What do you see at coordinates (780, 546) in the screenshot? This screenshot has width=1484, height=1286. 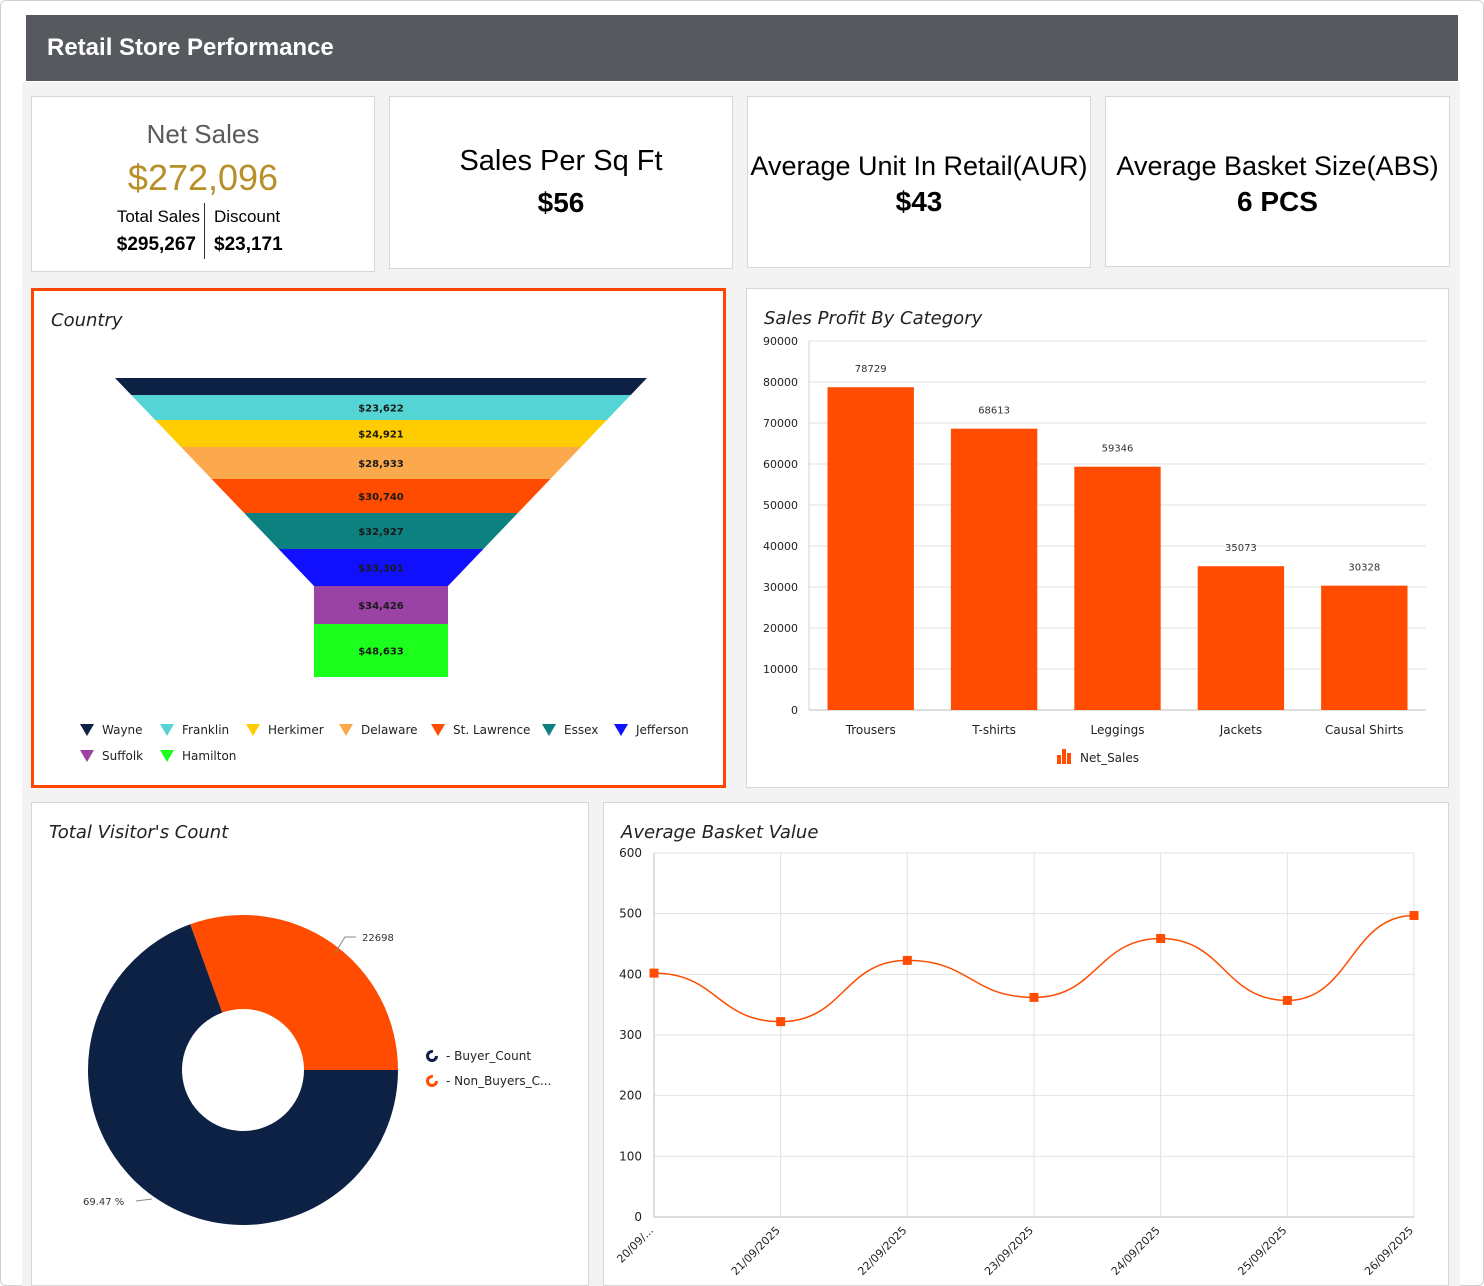 I see `y-tick-label: 40000` at bounding box center [780, 546].